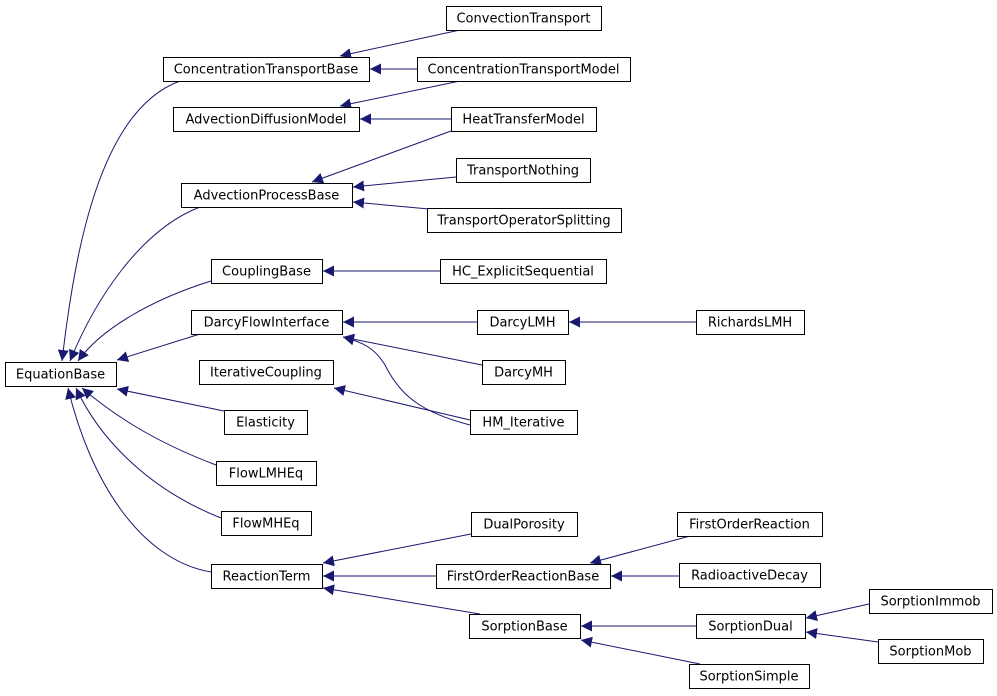 Image resolution: width=997 pixels, height=696 pixels. I want to click on class-label: SorptionSimple, so click(748, 677).